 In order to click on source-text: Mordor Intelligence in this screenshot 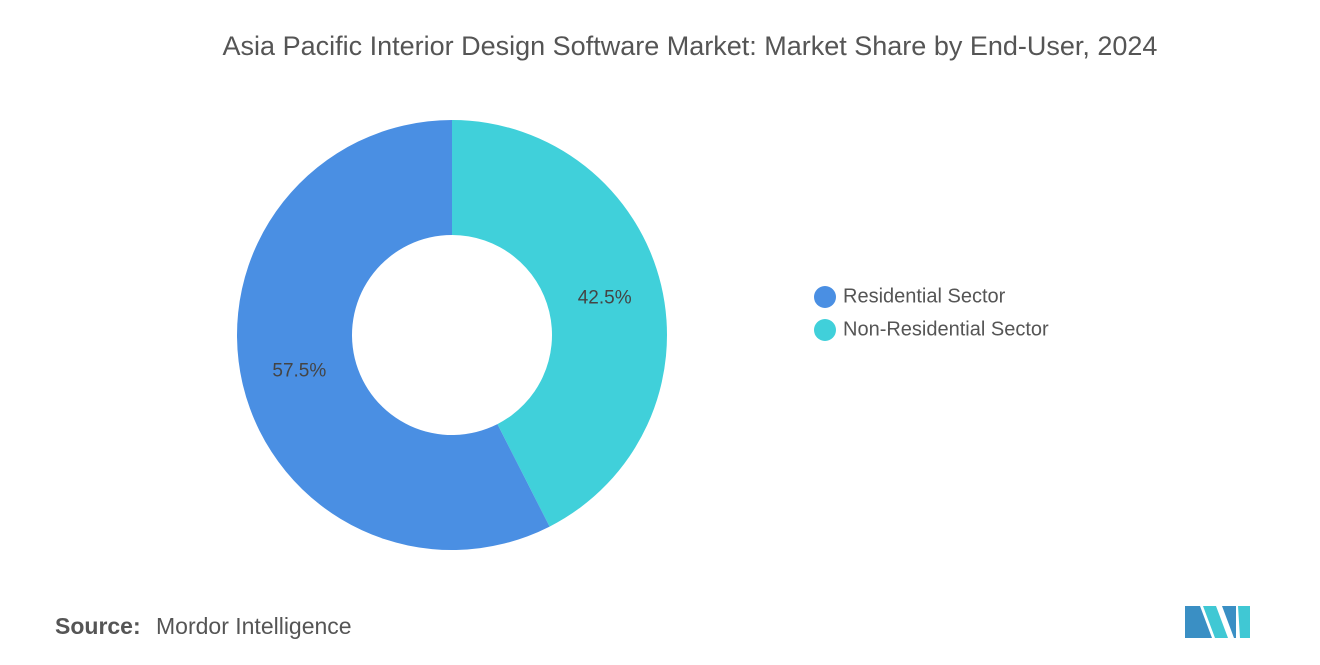, I will do `click(254, 626)`.